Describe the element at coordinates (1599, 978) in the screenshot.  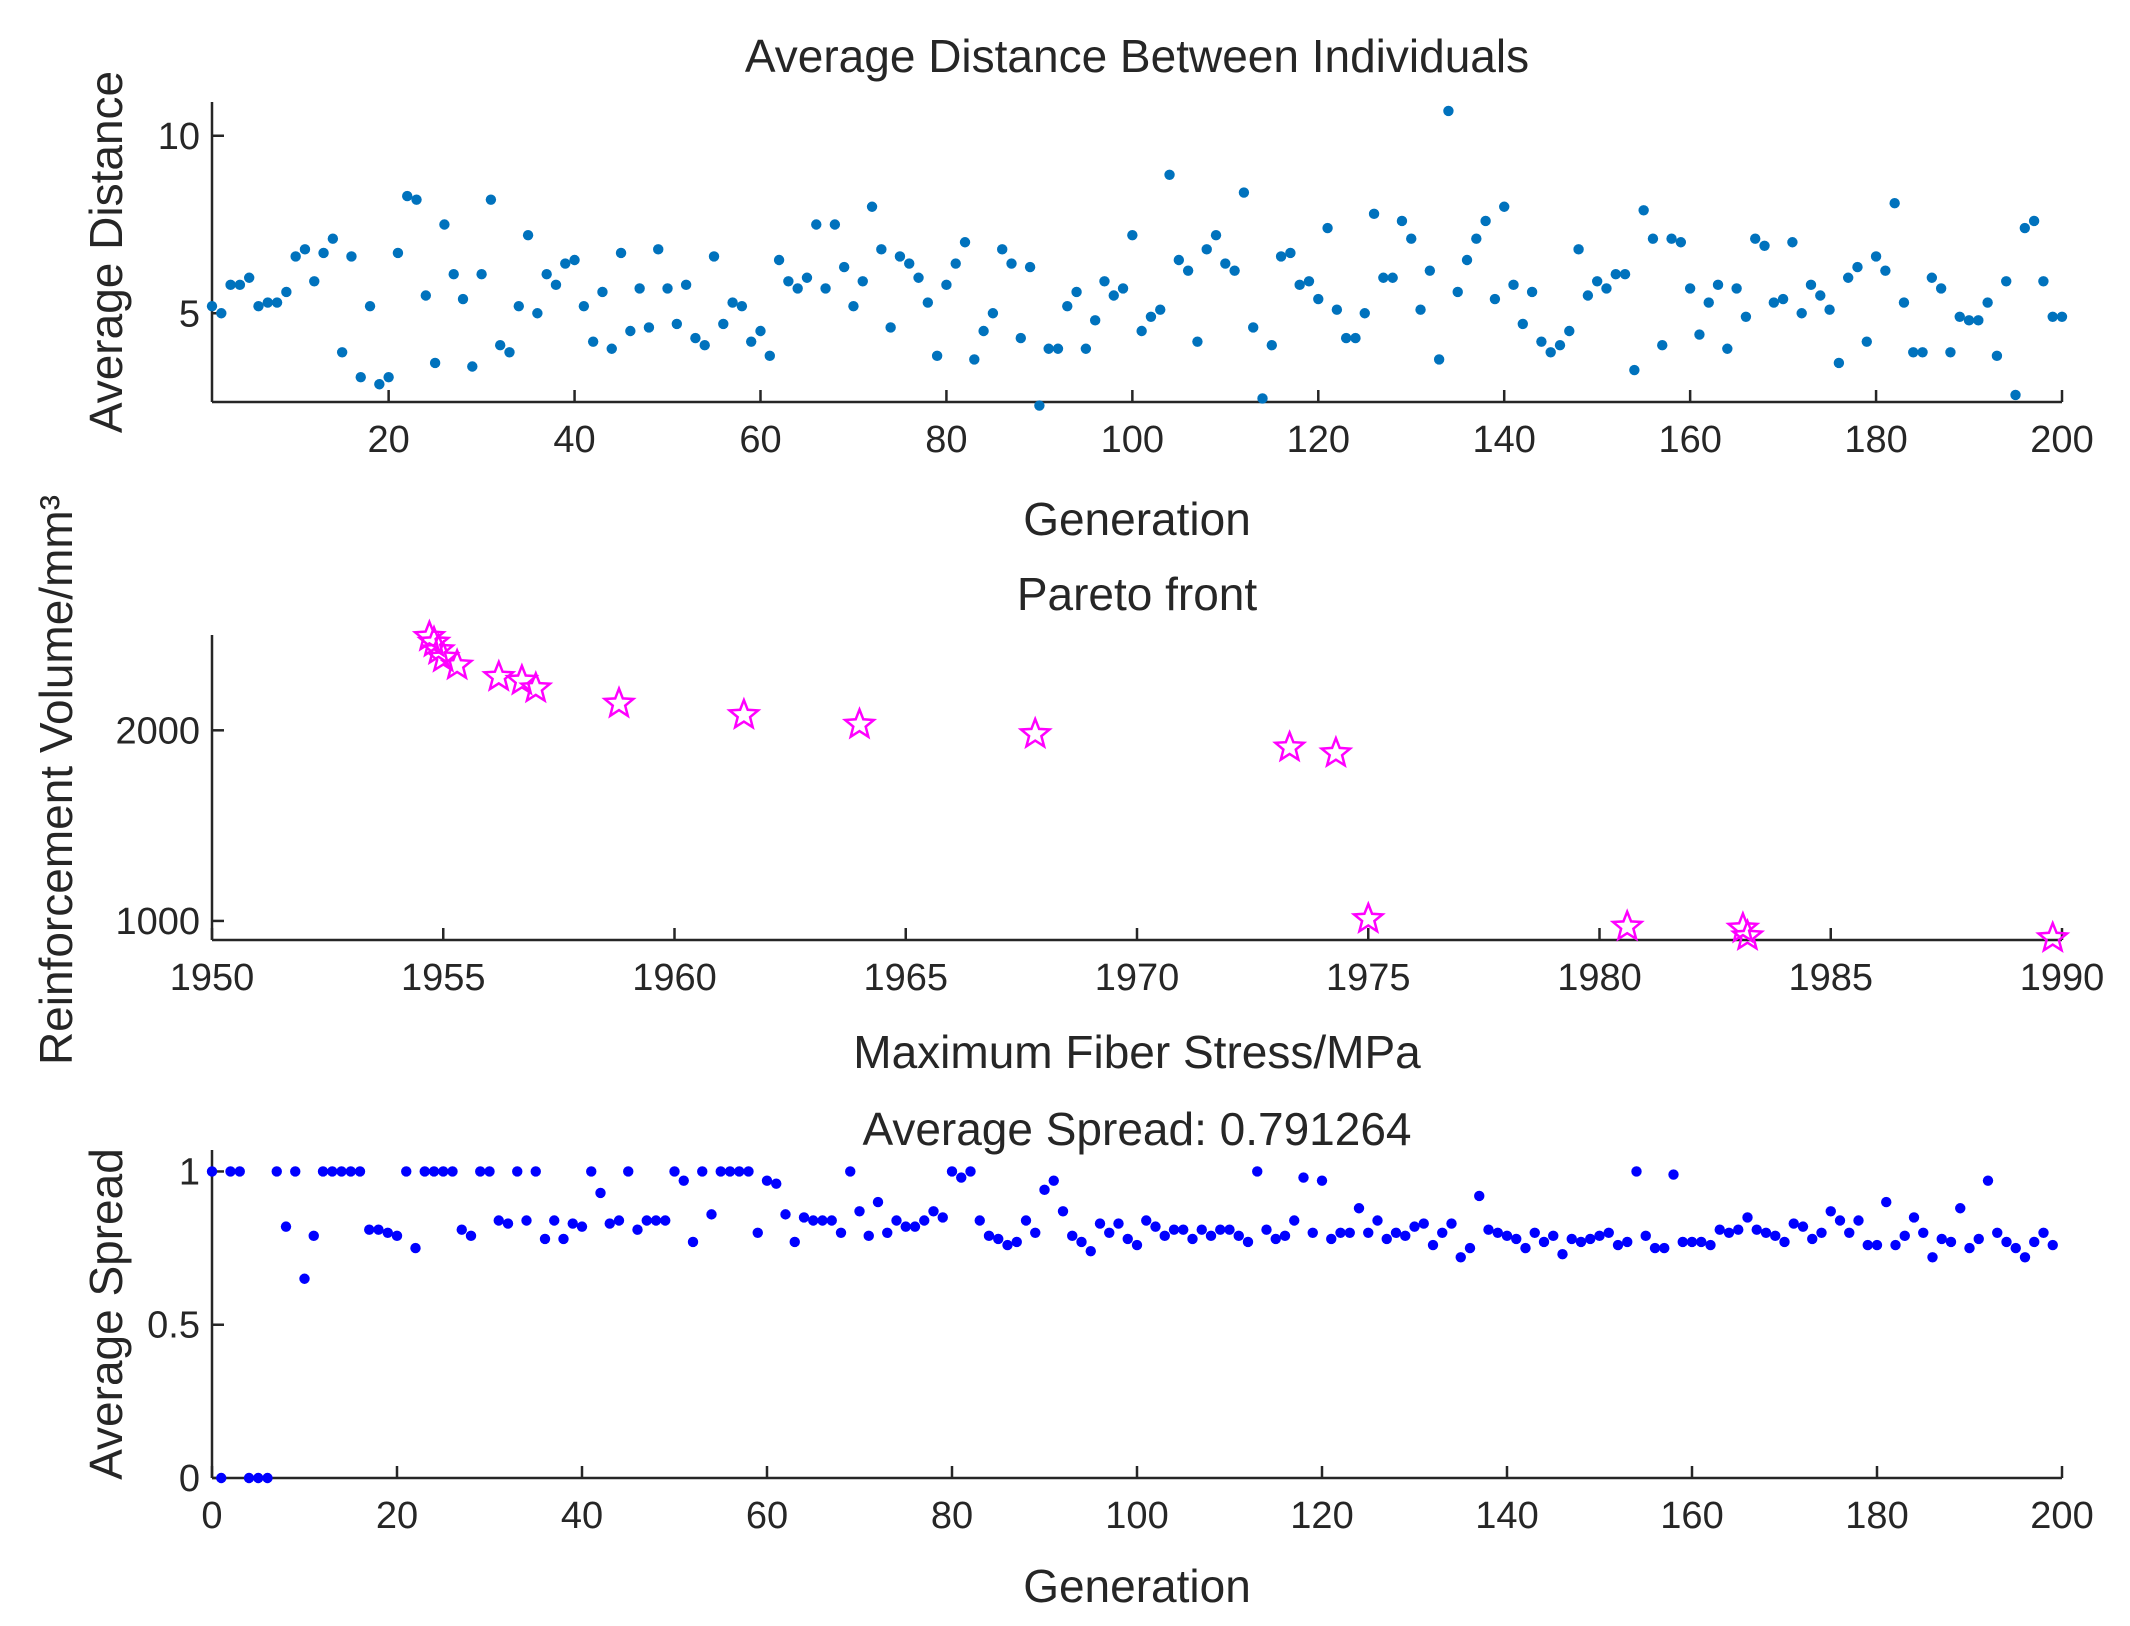
I see `x-tick-label: 1980` at that location.